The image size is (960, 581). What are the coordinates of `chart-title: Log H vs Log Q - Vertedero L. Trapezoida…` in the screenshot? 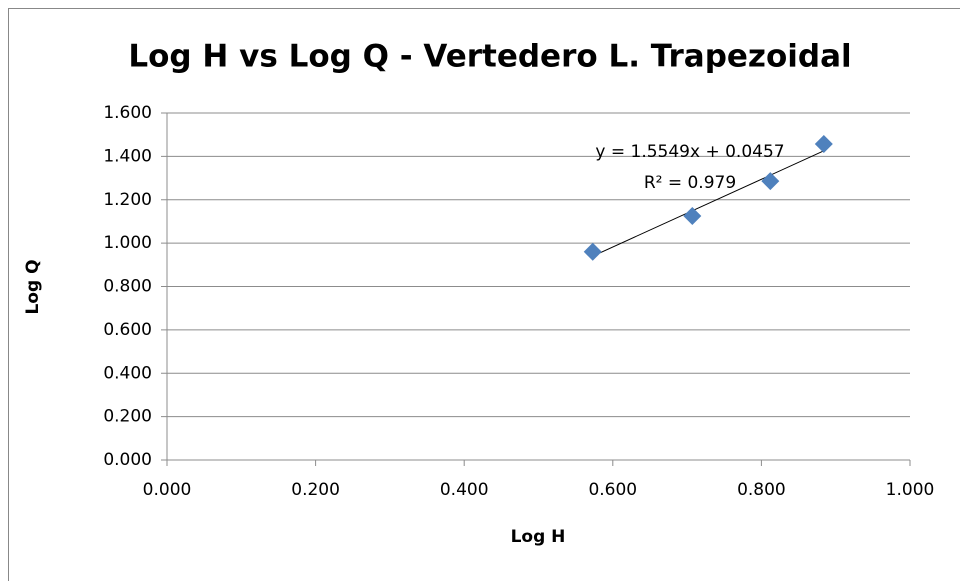 It's located at (489, 57).